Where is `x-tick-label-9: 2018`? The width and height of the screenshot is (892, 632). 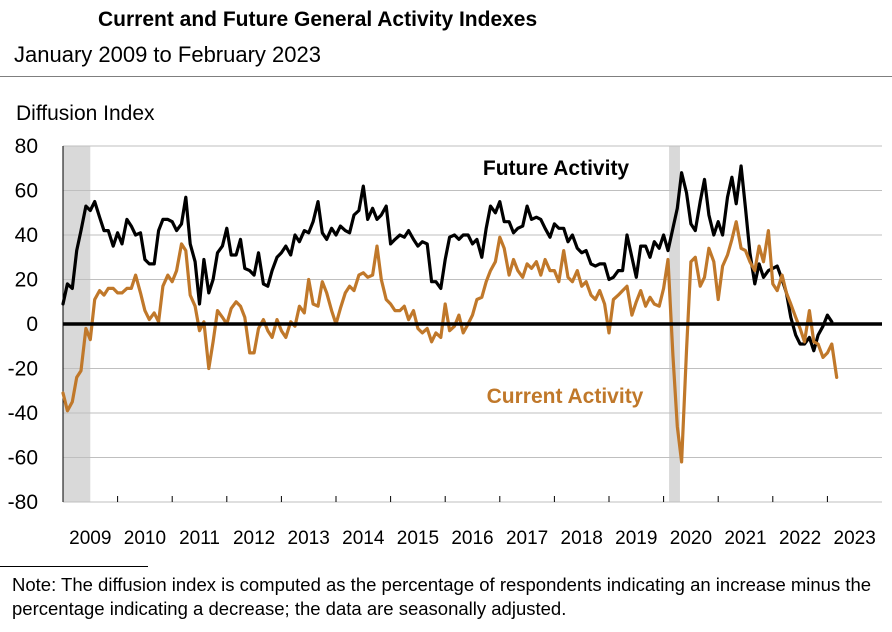
x-tick-label-9: 2018 is located at coordinates (582, 538).